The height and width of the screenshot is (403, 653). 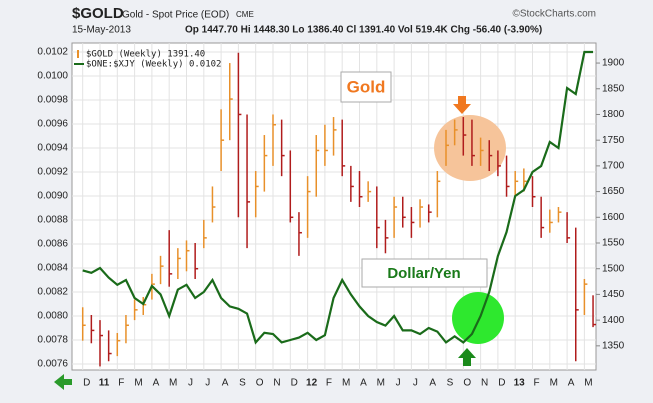 What do you see at coordinates (260, 383) in the screenshot?
I see `x-tick-label: O` at bounding box center [260, 383].